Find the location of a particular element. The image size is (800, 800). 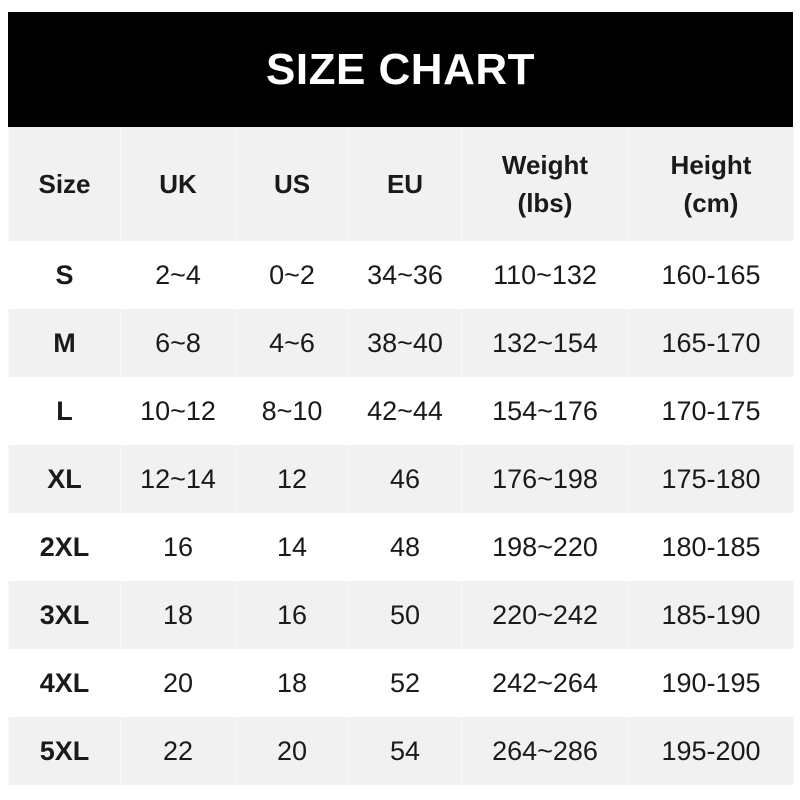

column-header-size: Size is located at coordinates (64, 184).